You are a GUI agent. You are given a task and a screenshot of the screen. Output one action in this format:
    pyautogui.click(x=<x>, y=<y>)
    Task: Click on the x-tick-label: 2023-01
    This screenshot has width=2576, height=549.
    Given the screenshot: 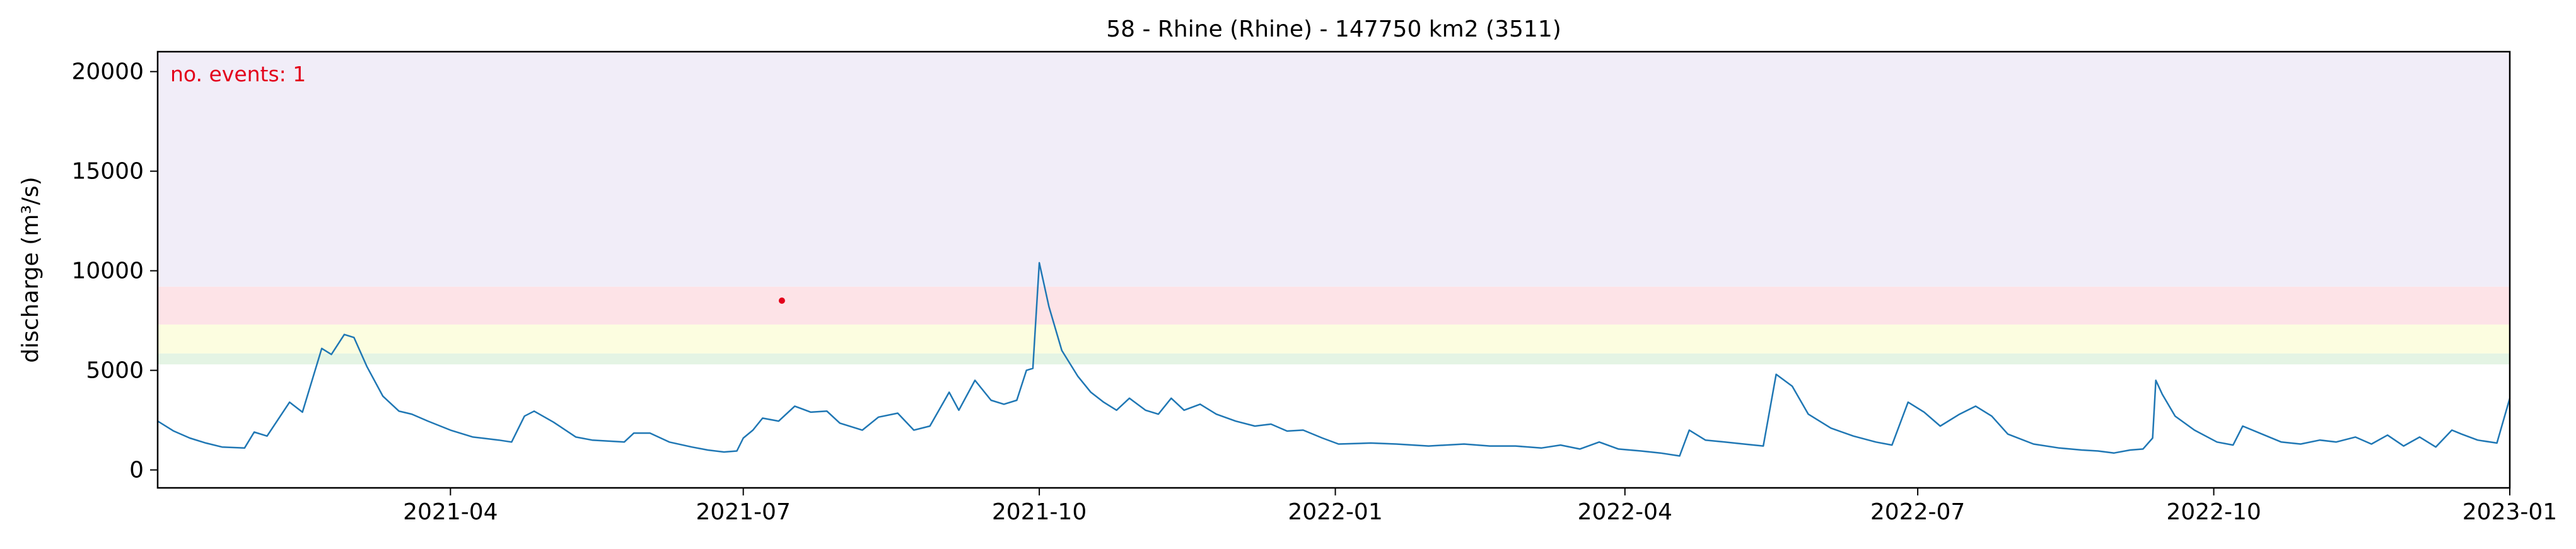 What is the action you would take?
    pyautogui.click(x=2510, y=512)
    